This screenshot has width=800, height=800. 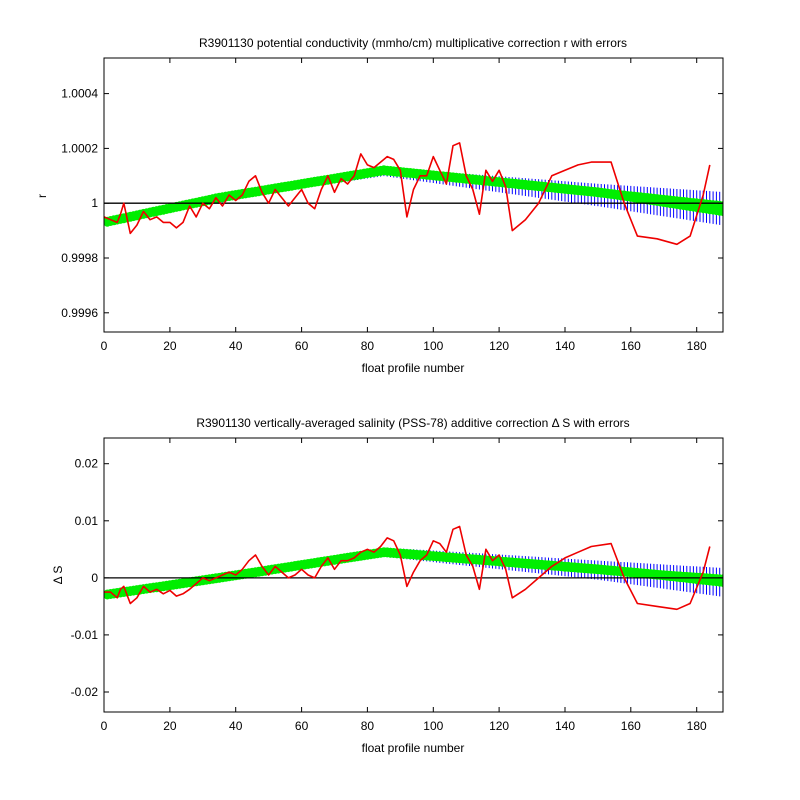 What do you see at coordinates (87, 464) in the screenshot?
I see `y-tick-label: 0.02` at bounding box center [87, 464].